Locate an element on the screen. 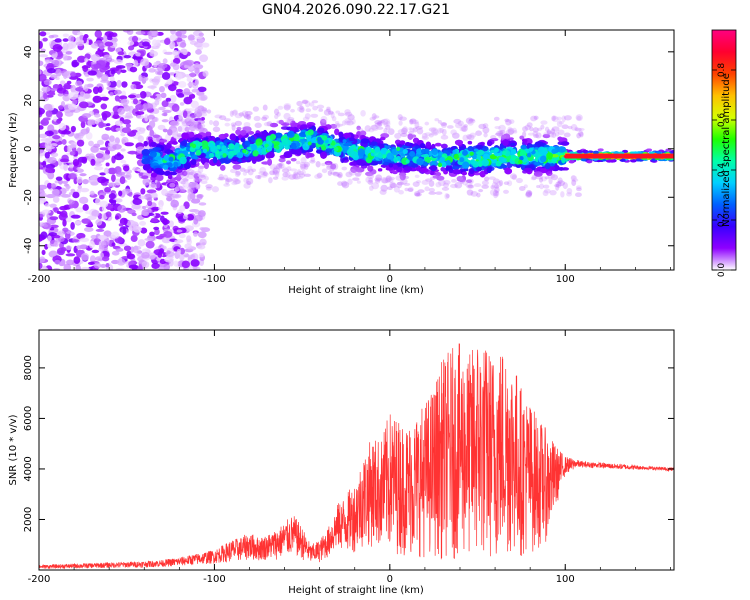 Image resolution: width=750 pixels, height=600 pixels. colorbar-tick-label: 0.2 is located at coordinates (722, 220).